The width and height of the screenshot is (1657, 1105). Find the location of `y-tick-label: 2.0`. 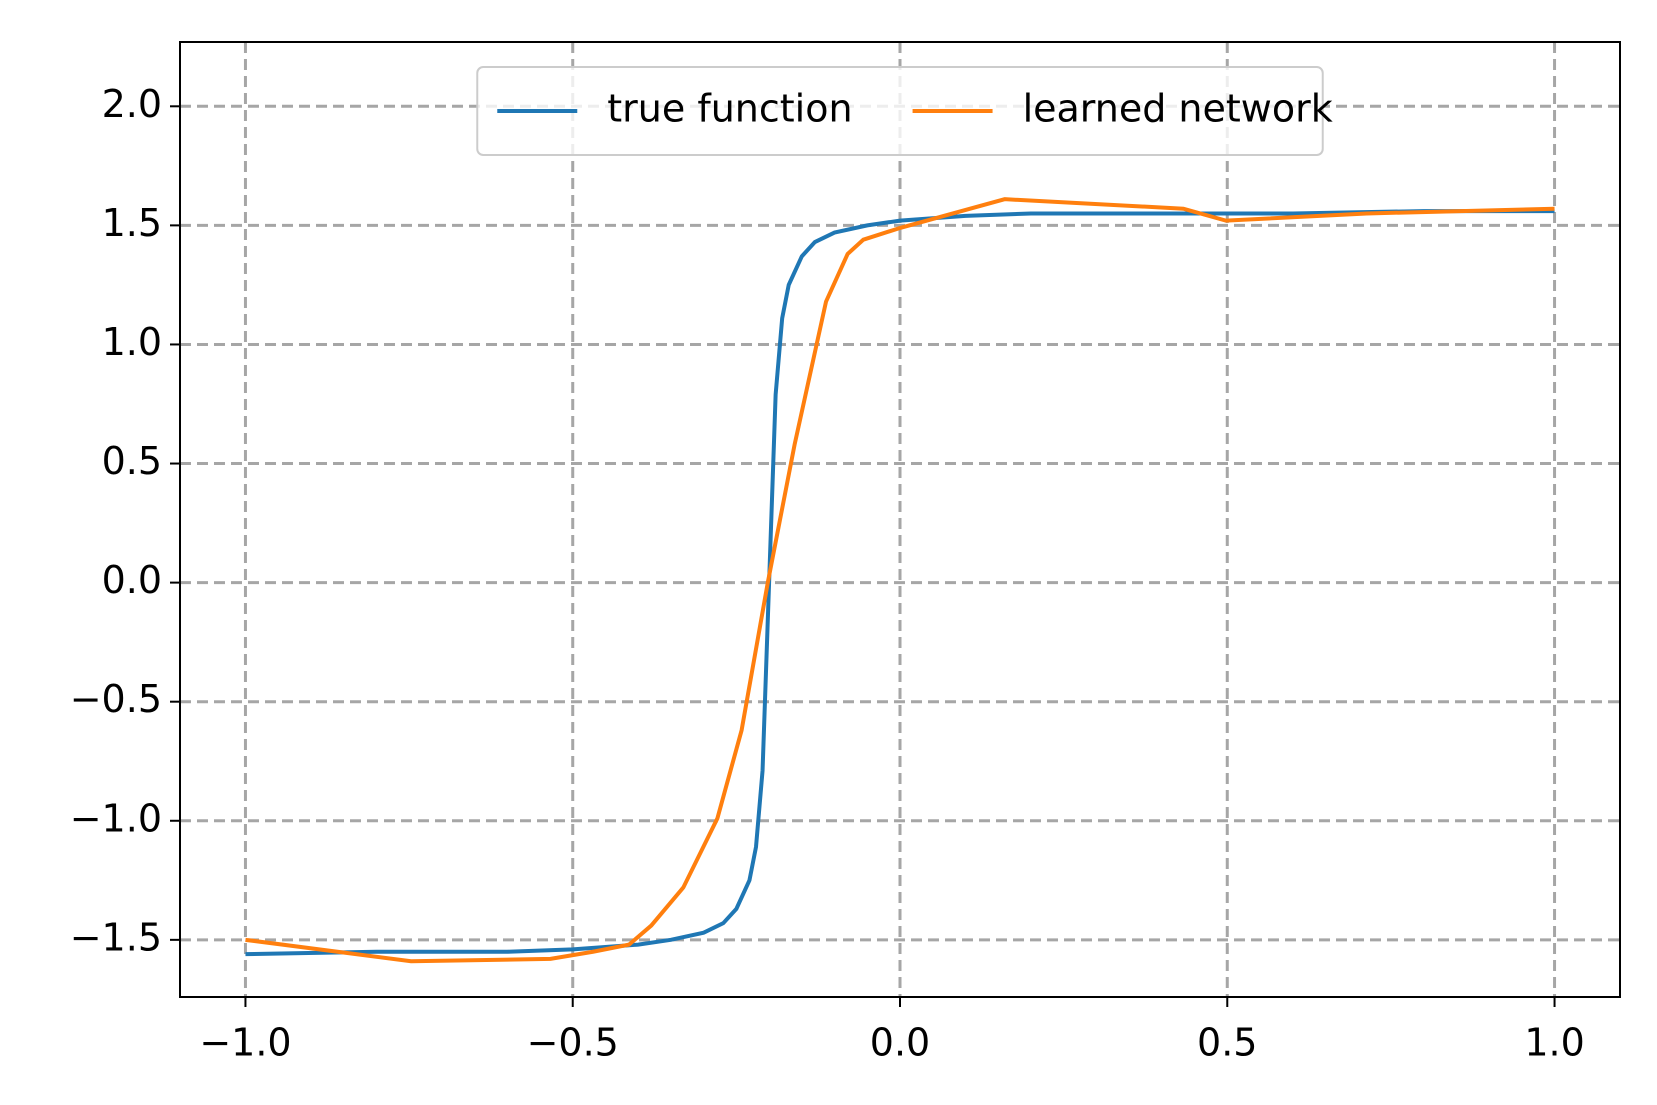

y-tick-label: 2.0 is located at coordinates (132, 104).